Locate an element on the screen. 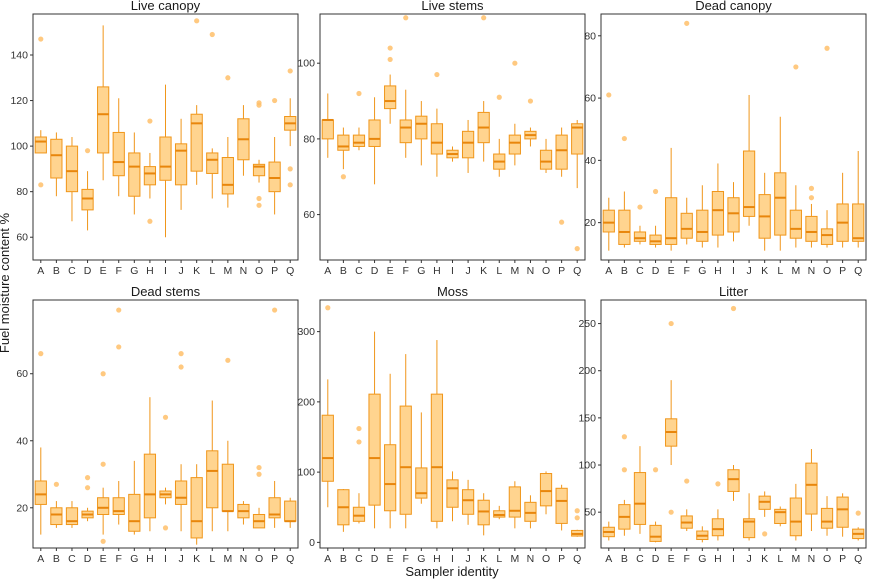 The image size is (870, 579). x-tick-label: M is located at coordinates (514, 559).